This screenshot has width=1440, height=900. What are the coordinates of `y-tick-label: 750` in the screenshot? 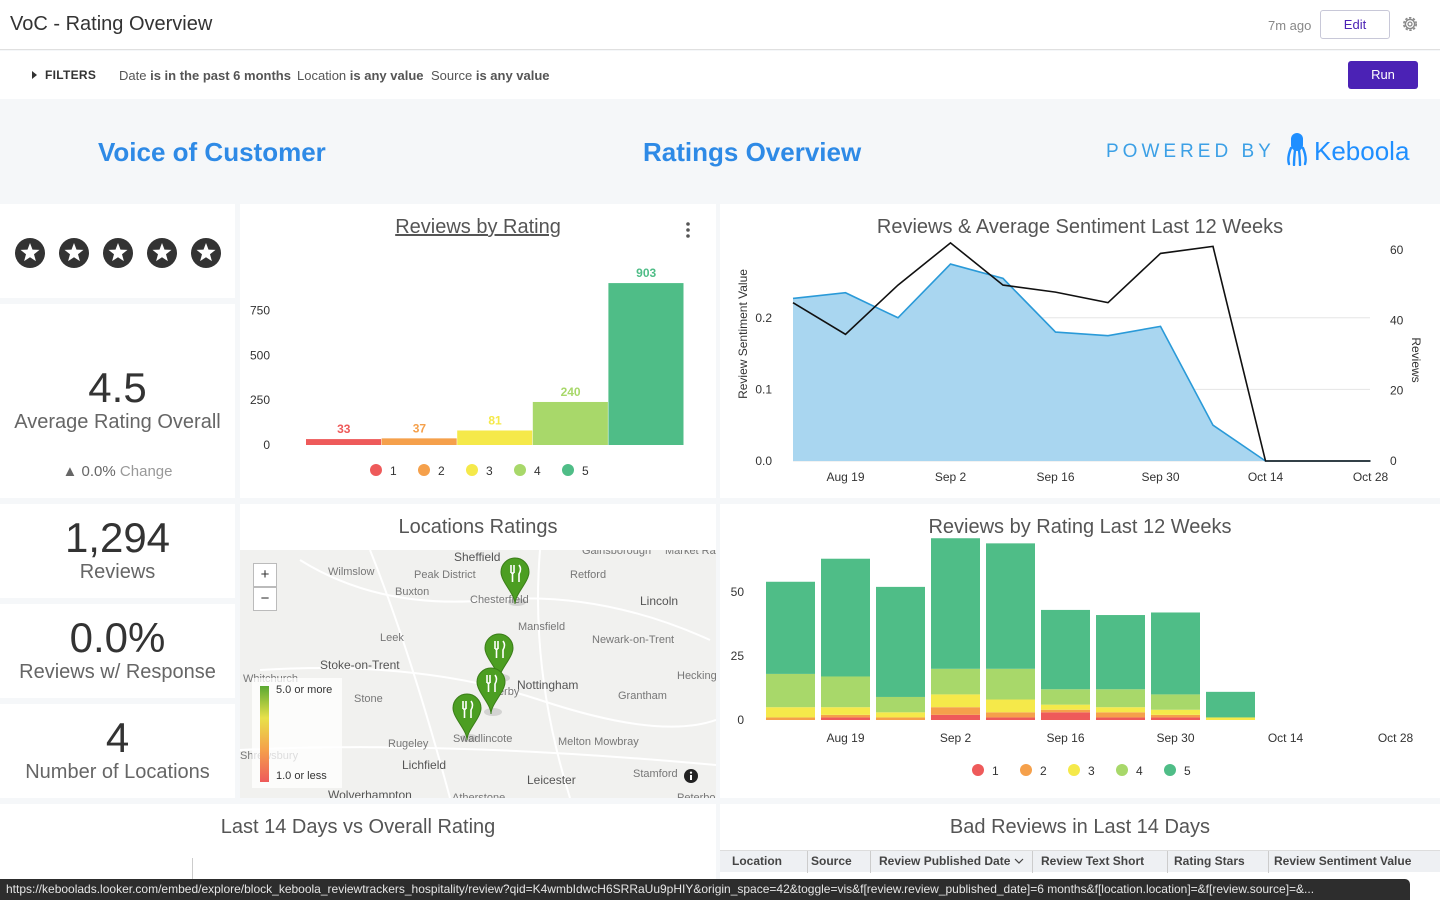 It's located at (260, 311).